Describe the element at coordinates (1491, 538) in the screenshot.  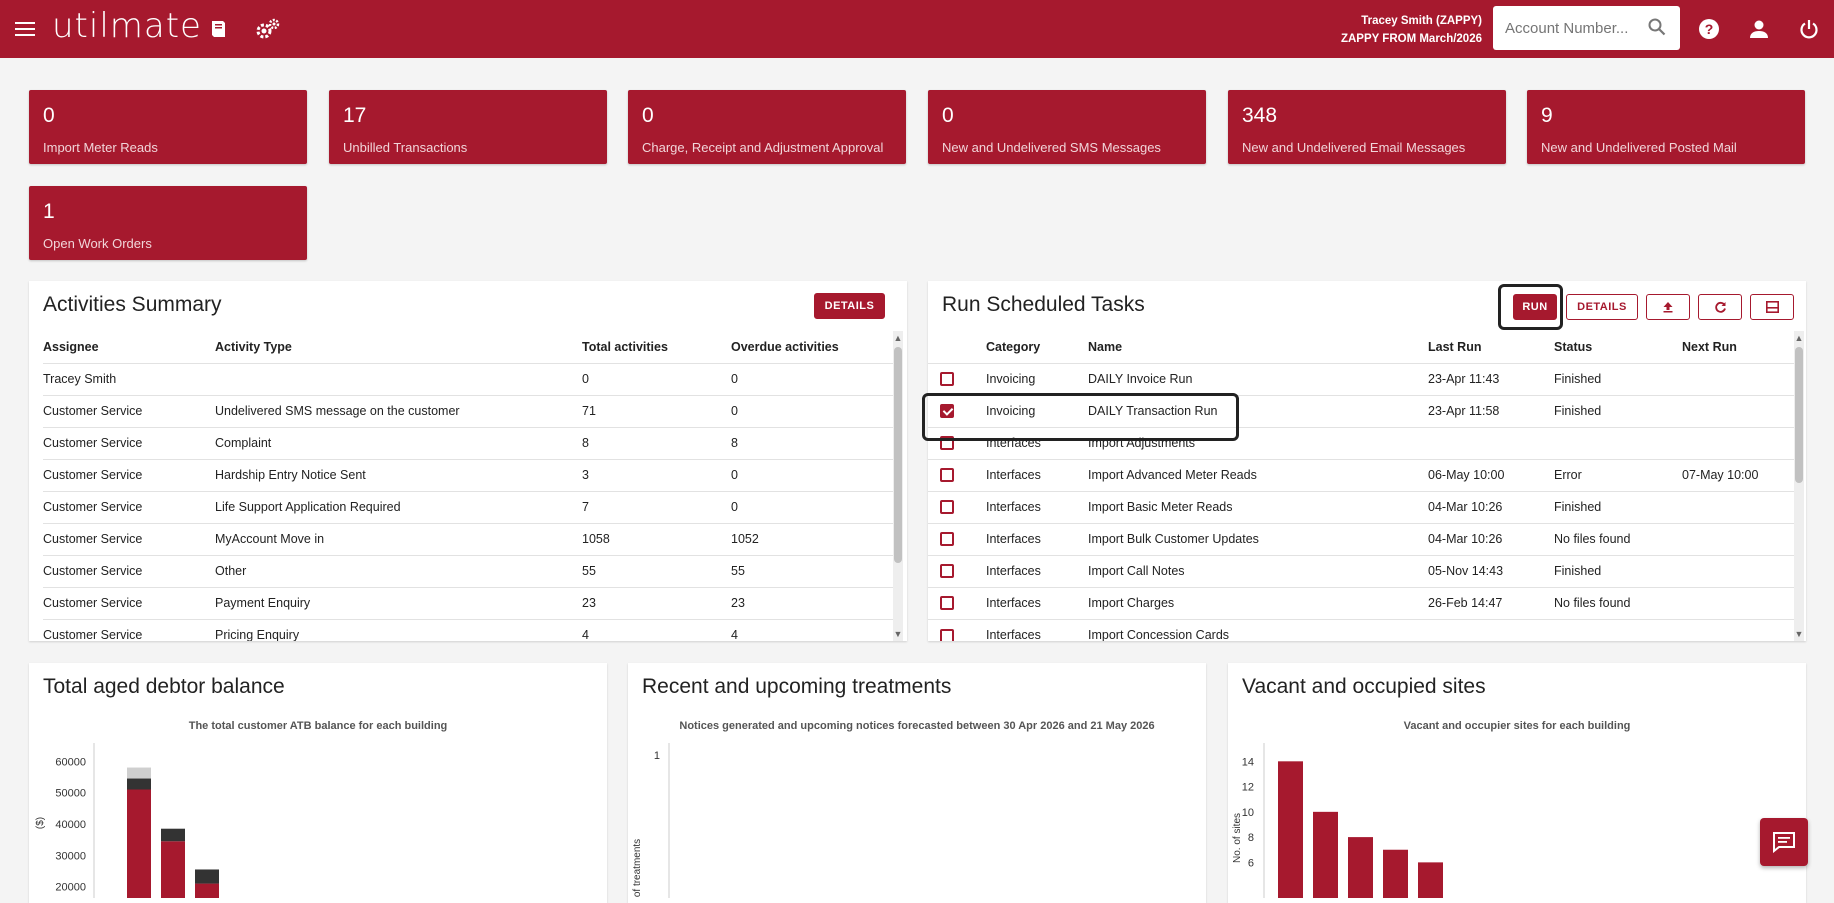
I see `table-cell: 04-Mar 10:26` at that location.